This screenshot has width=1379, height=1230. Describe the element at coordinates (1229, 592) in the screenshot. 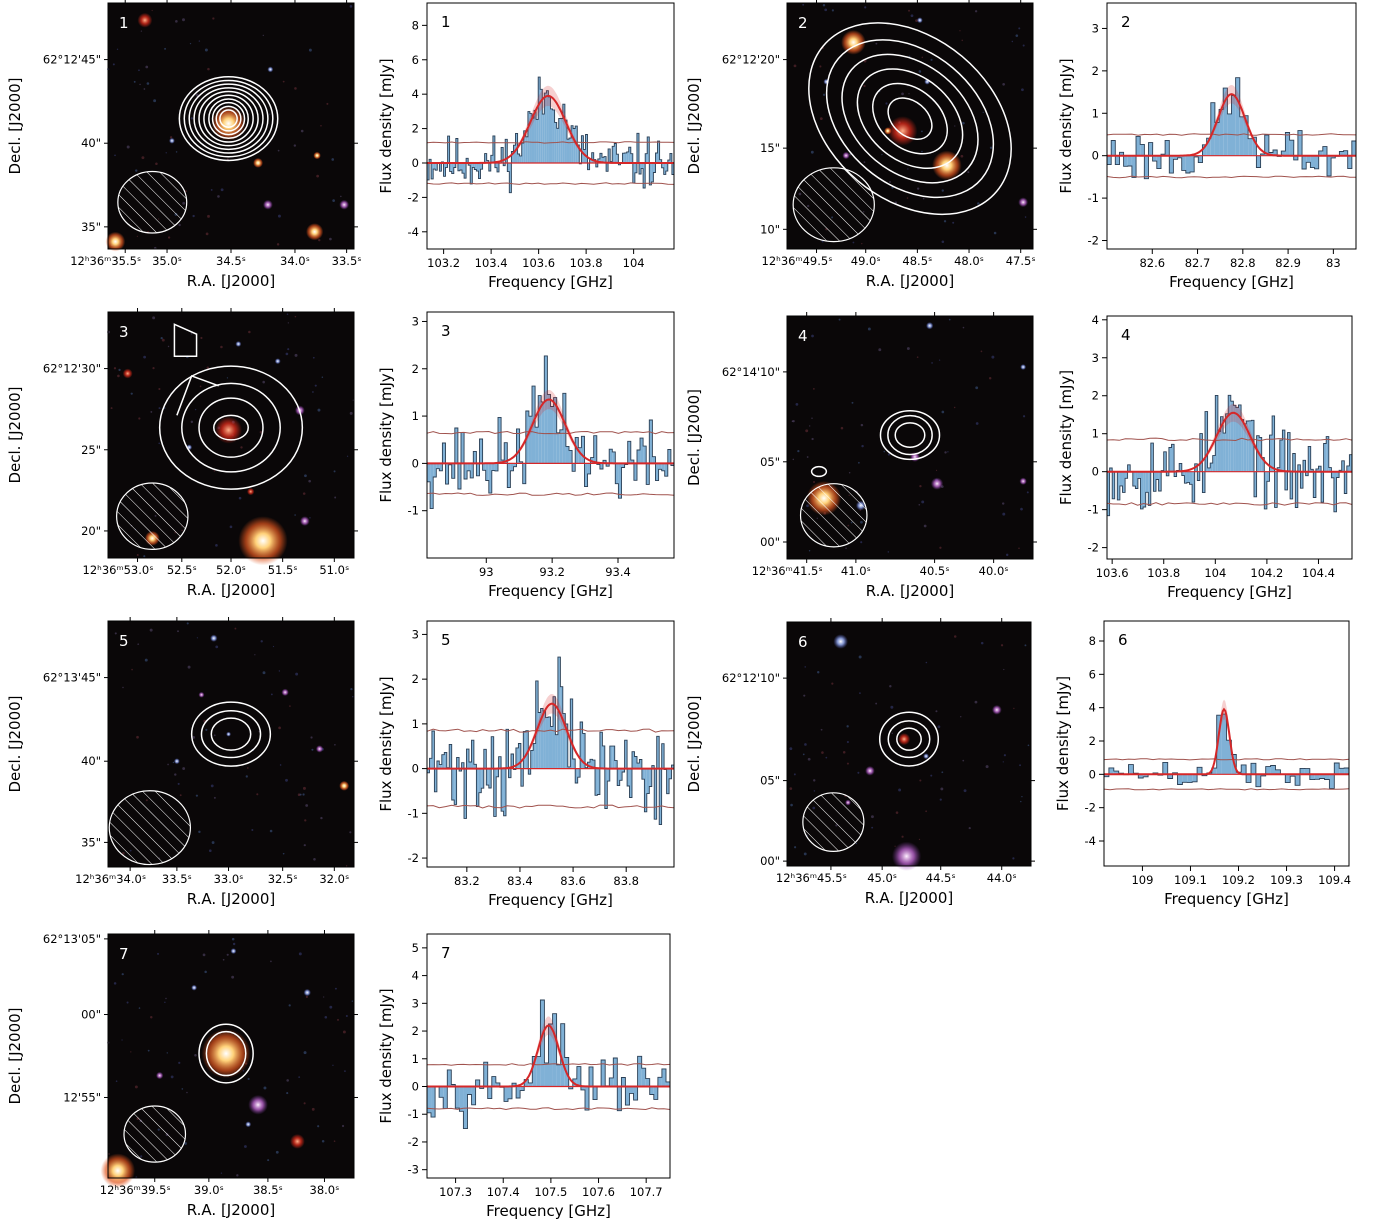

I see `frequency-axis-label: Frequency [GHz]` at that location.